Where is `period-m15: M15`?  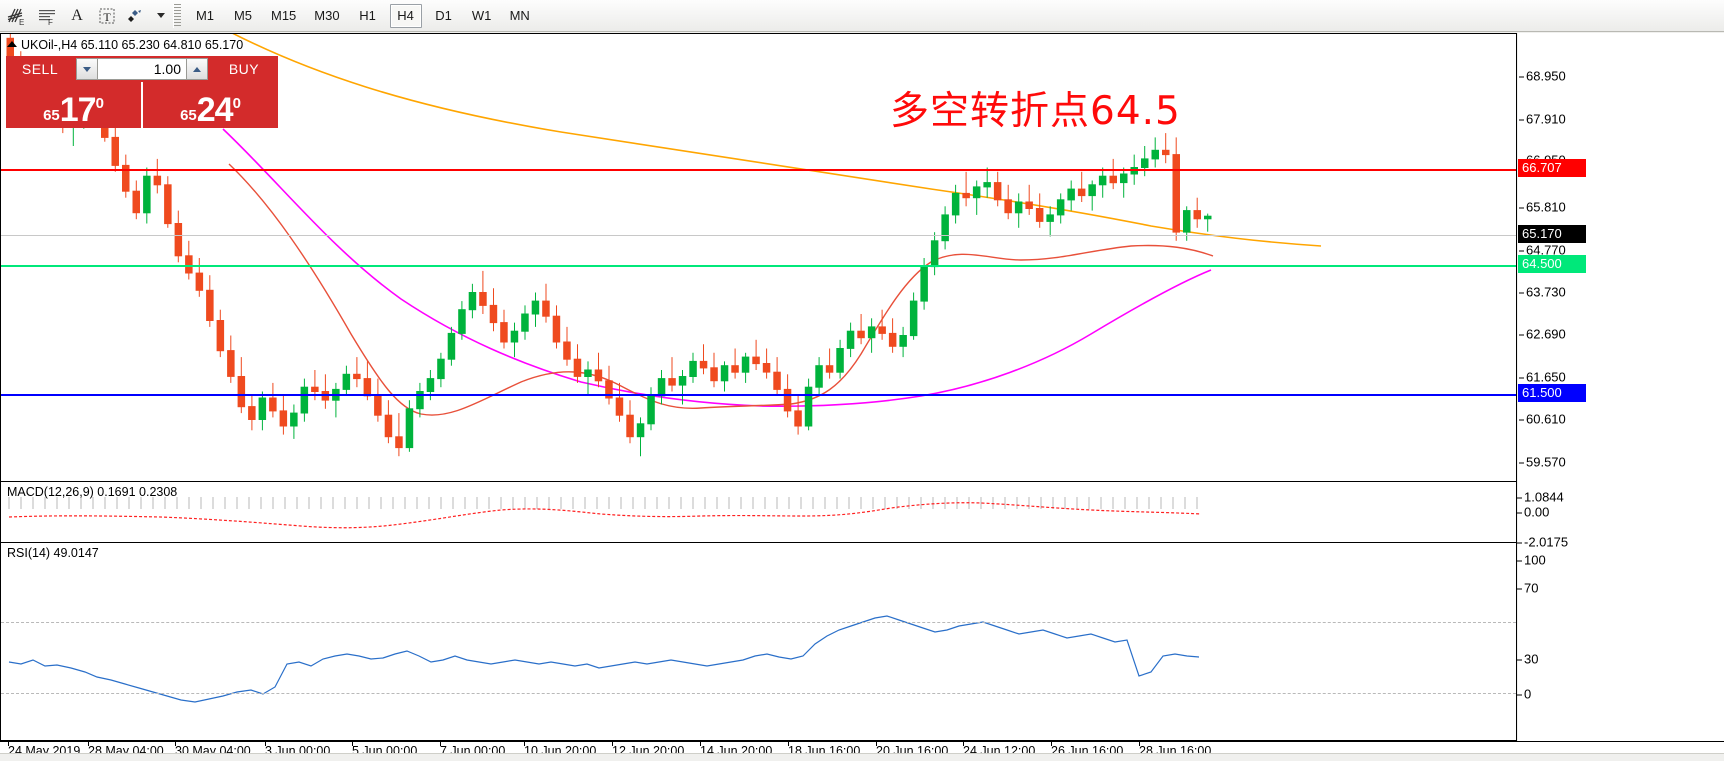 period-m15: M15 is located at coordinates (284, 15).